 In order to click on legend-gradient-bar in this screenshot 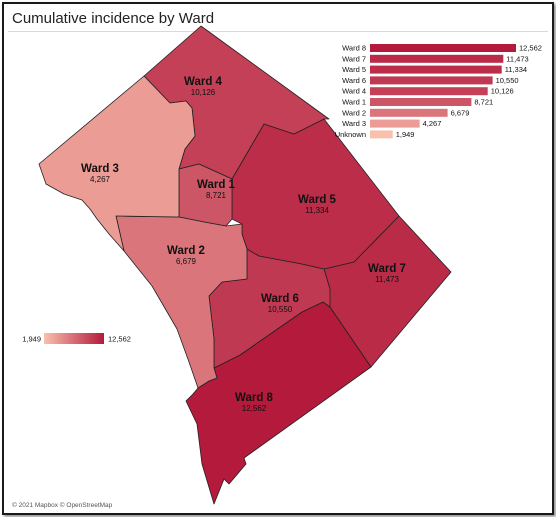, I will do `click(74, 338)`.